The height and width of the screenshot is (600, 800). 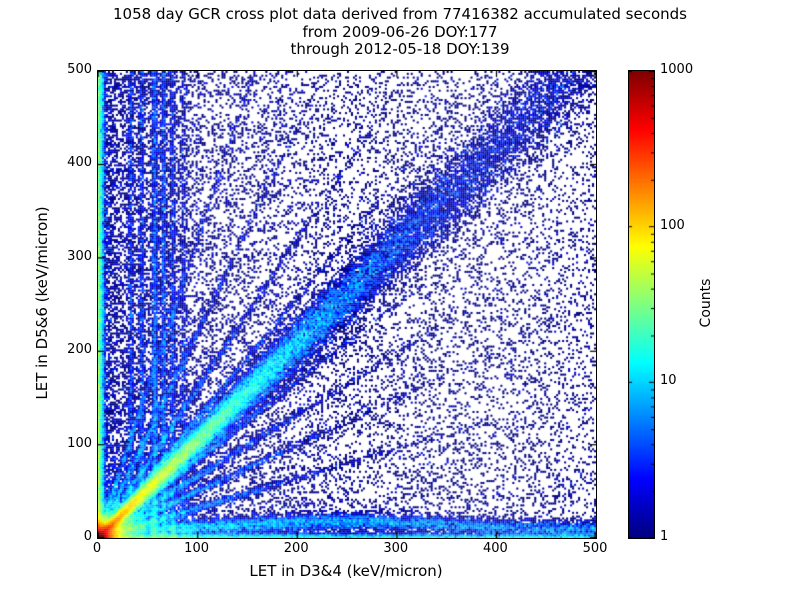 What do you see at coordinates (495, 548) in the screenshot?
I see `x-tick-label: 400` at bounding box center [495, 548].